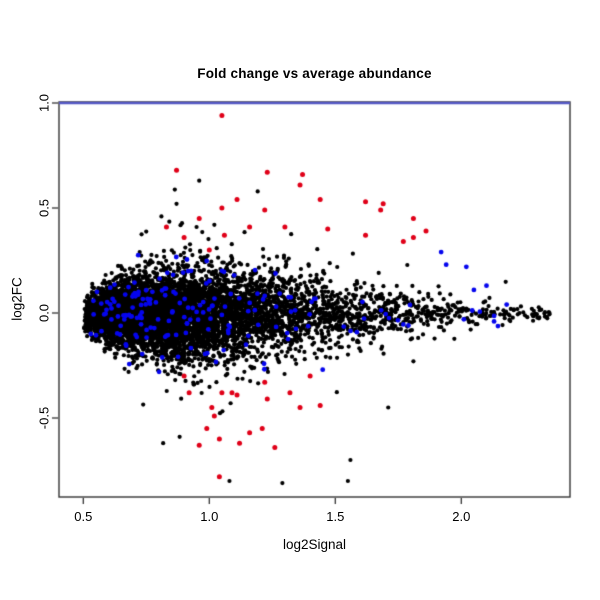  Describe the element at coordinates (461, 516) in the screenshot. I see `x-tick-label-2.0: 2.0` at that location.